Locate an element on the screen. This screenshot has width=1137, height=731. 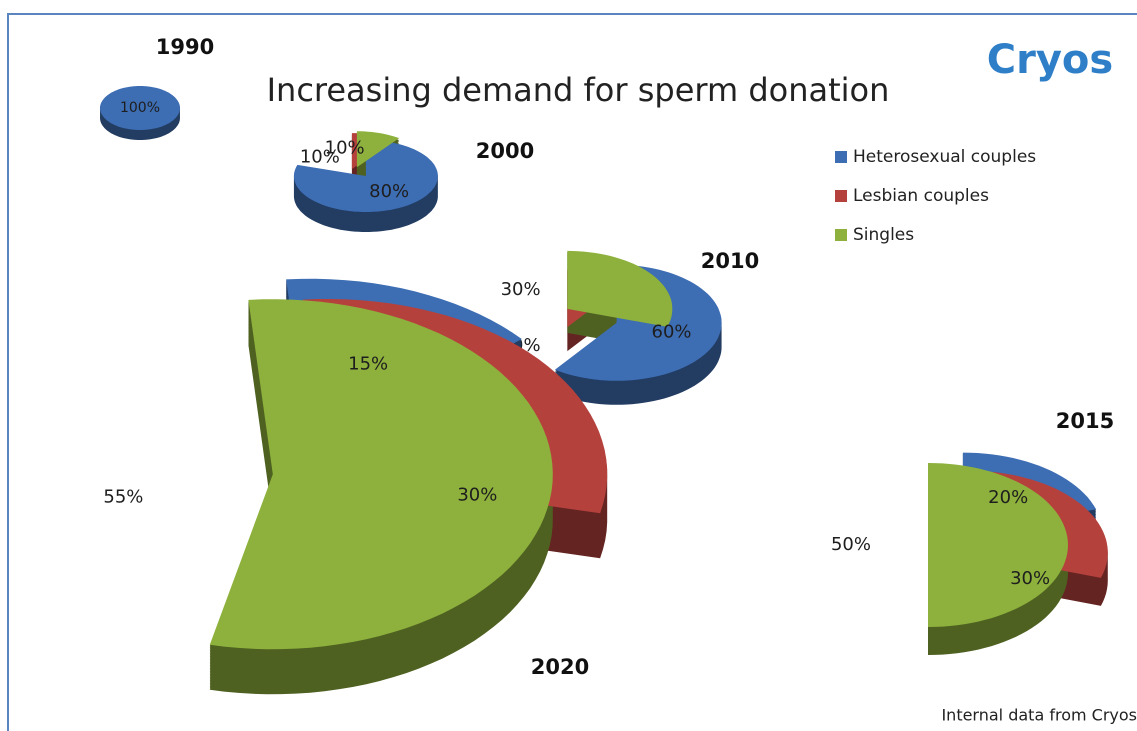
pie: 20% 30% 50% 2015 is located at coordinates (972, 532).